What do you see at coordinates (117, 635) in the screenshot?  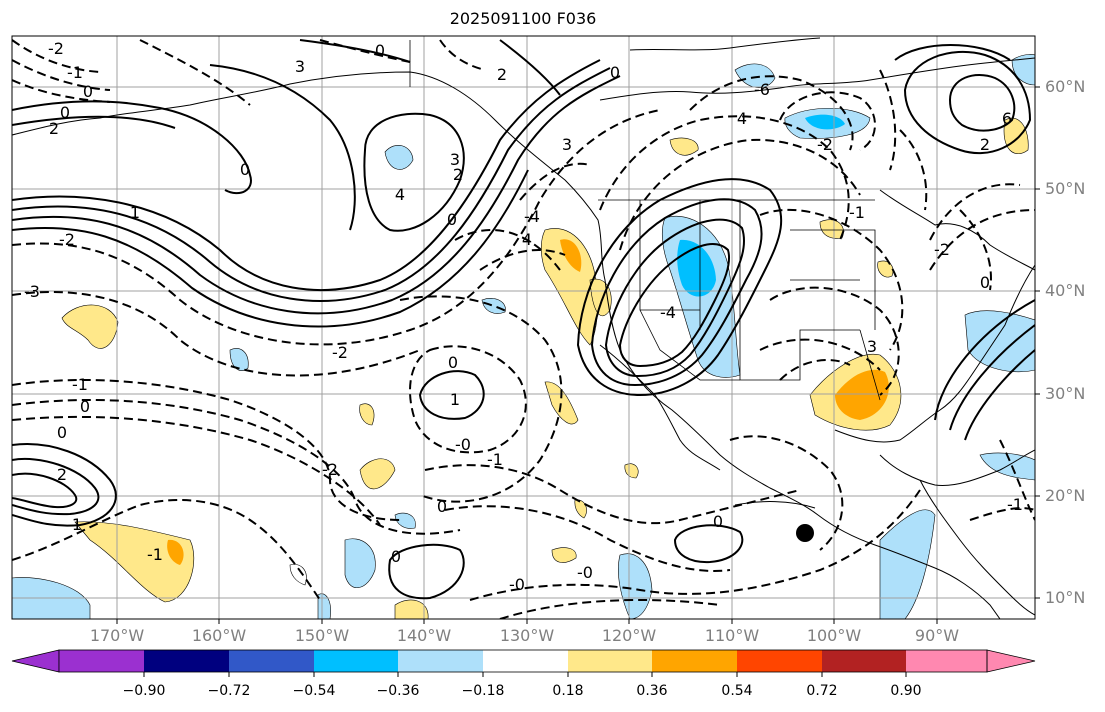 I see `lon-label: 170°W` at bounding box center [117, 635].